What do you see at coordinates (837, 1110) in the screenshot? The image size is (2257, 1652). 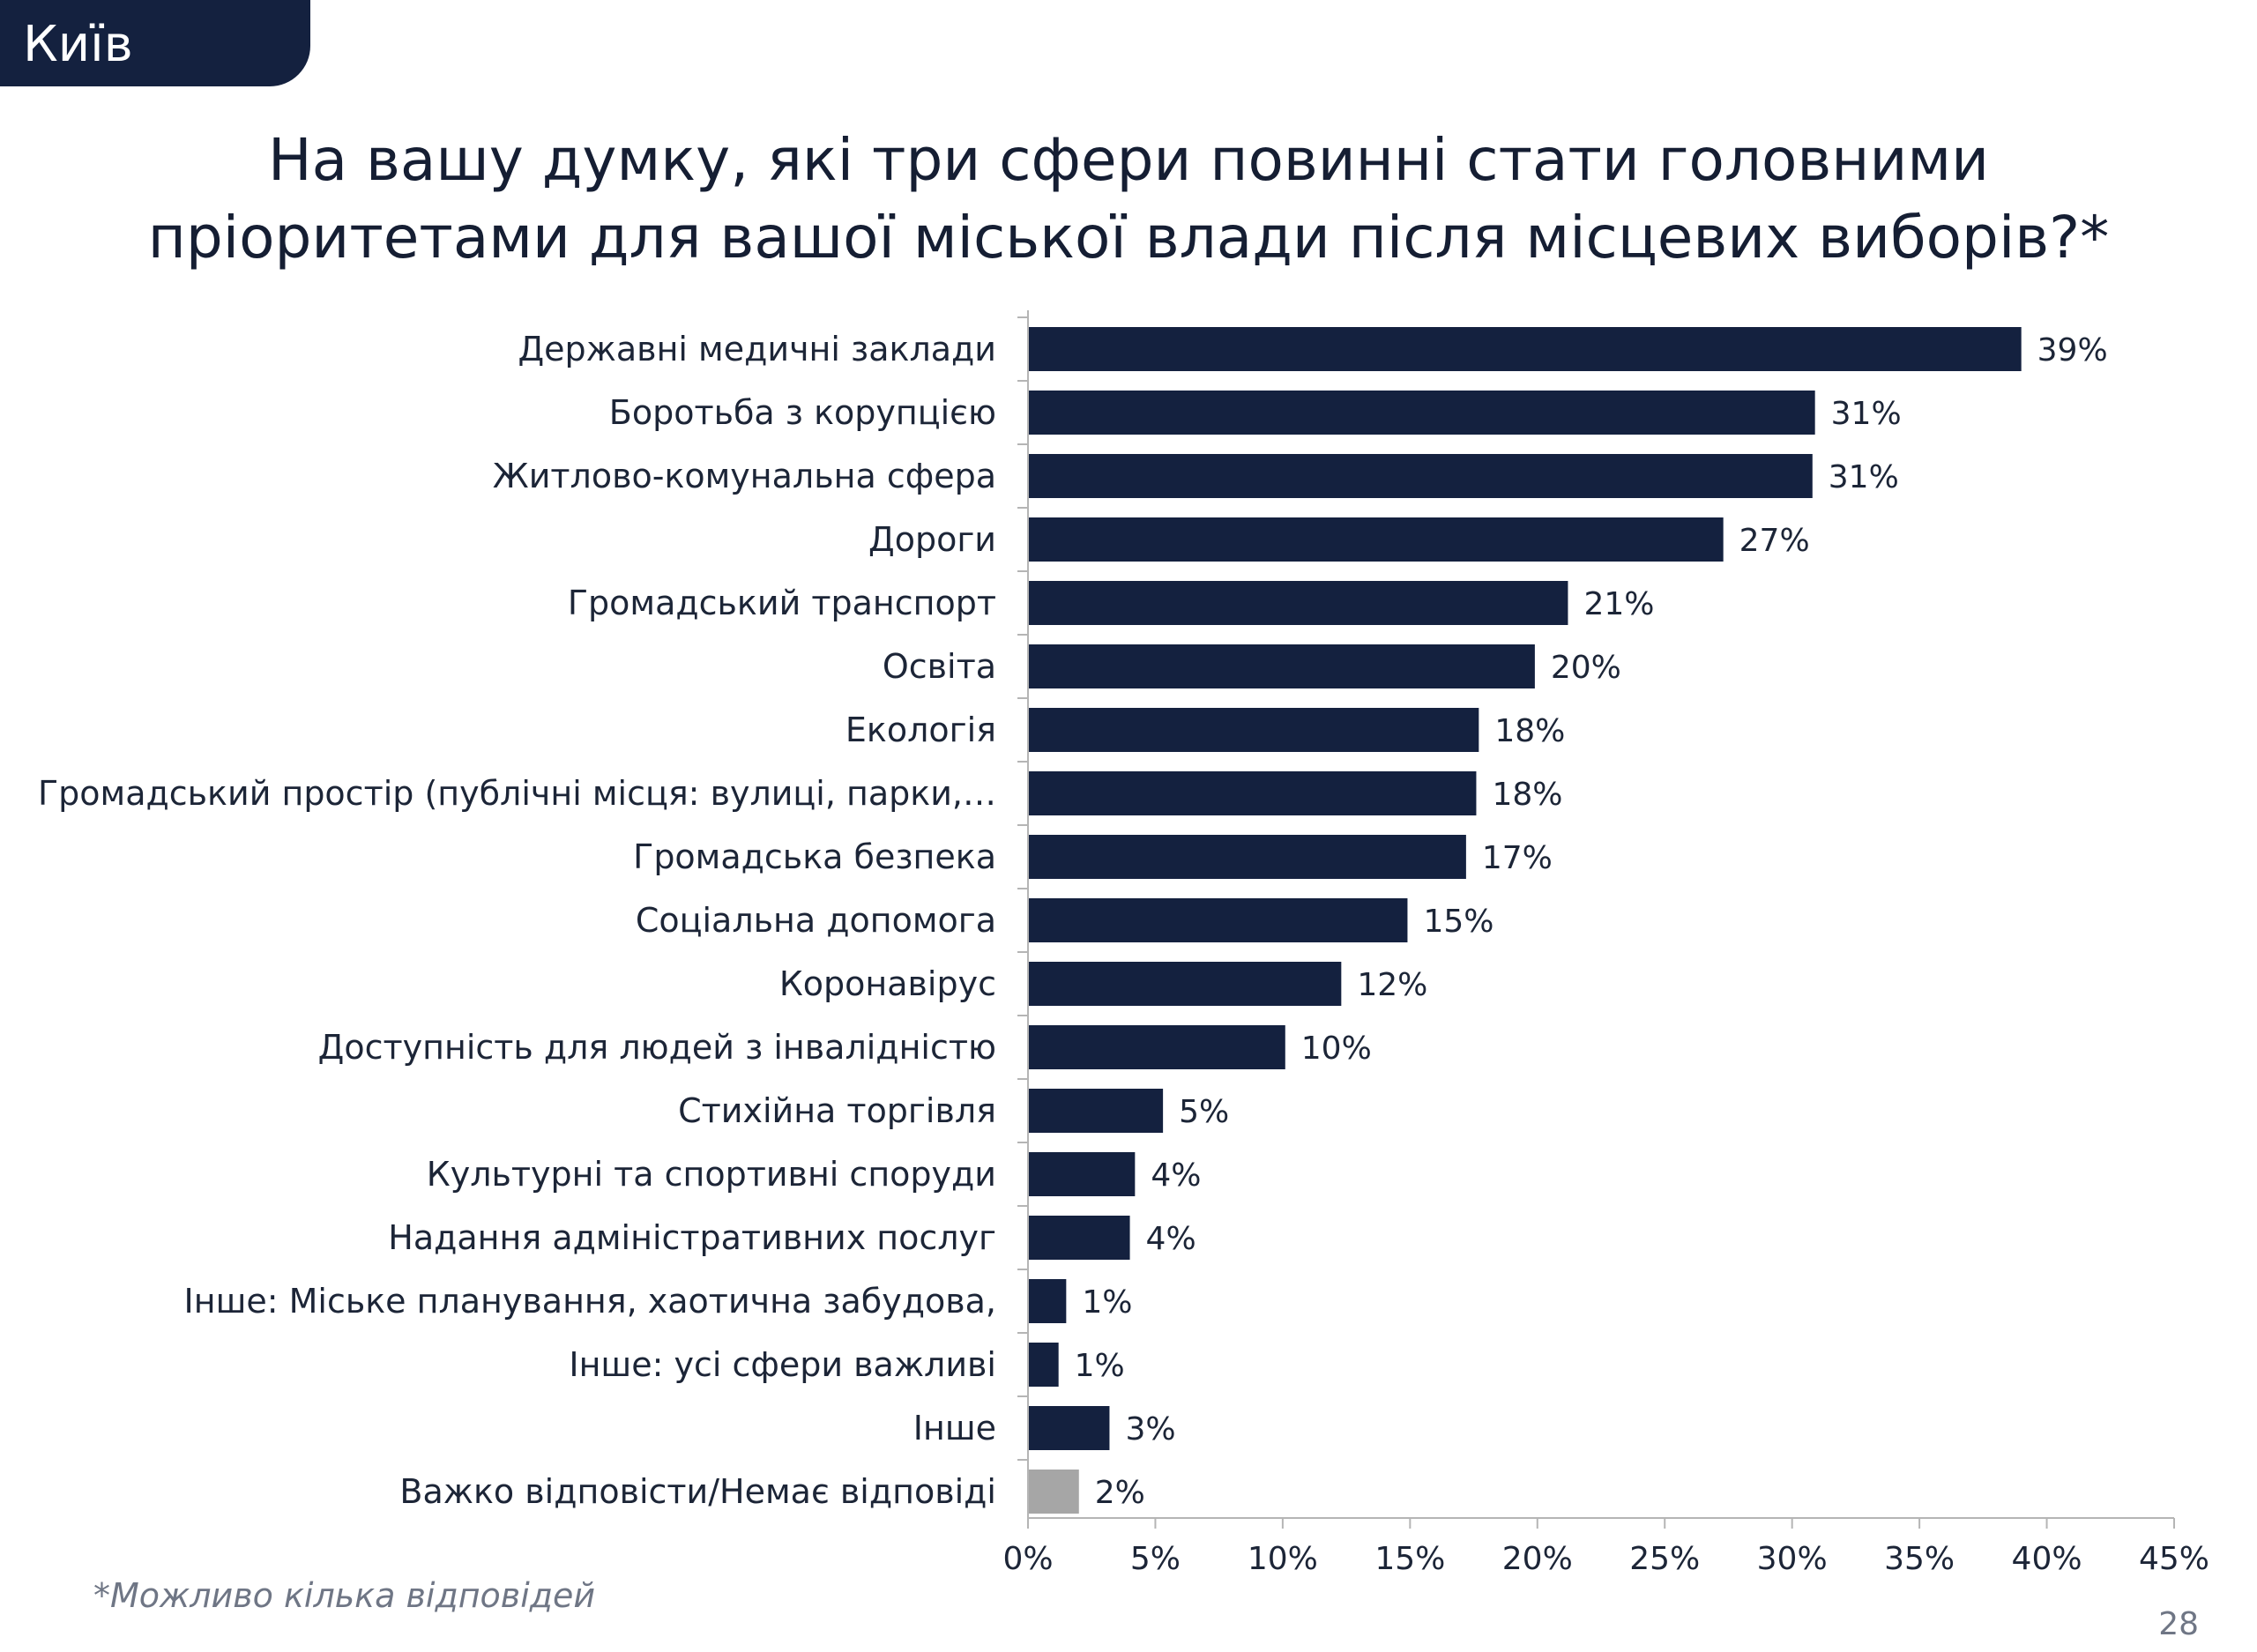 I see `category-label-13: Стихійна торгівля` at bounding box center [837, 1110].